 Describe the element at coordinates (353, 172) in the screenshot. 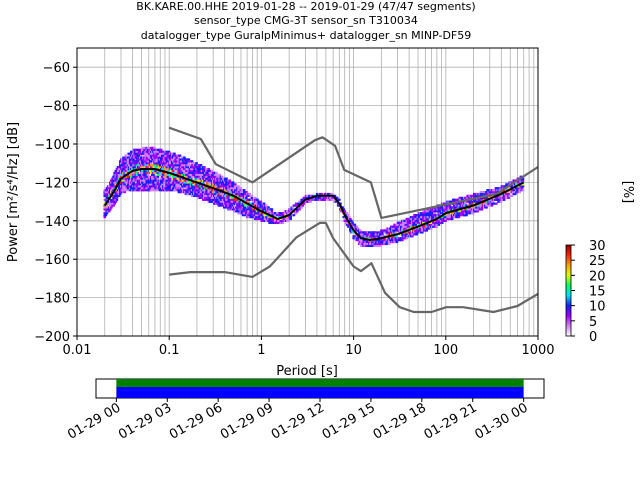

I see `new-high-noise-model-line` at that location.